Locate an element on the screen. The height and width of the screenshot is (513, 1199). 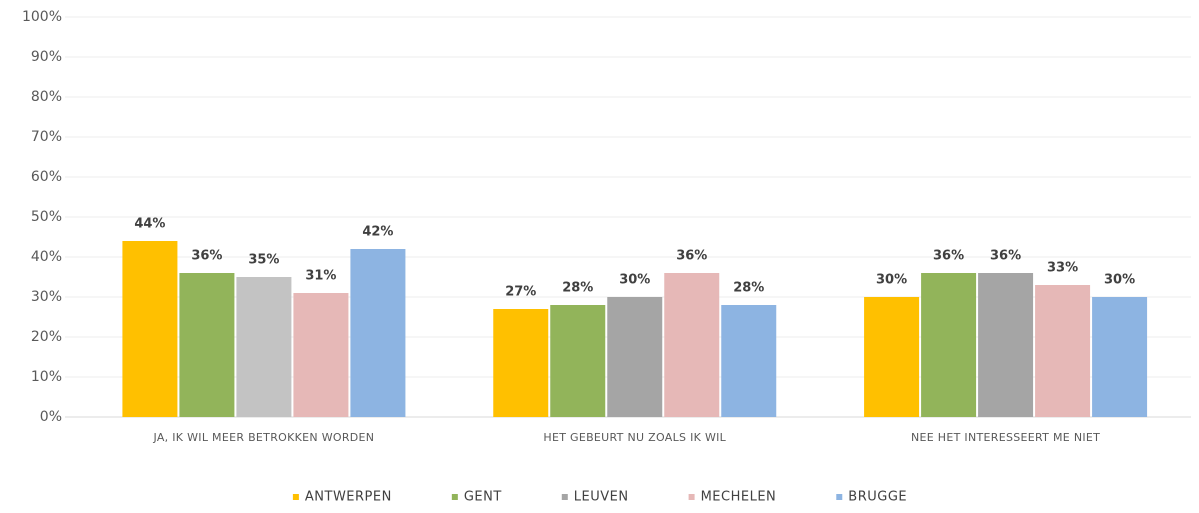
y-tick-label: 100% is located at coordinates (42, 17).